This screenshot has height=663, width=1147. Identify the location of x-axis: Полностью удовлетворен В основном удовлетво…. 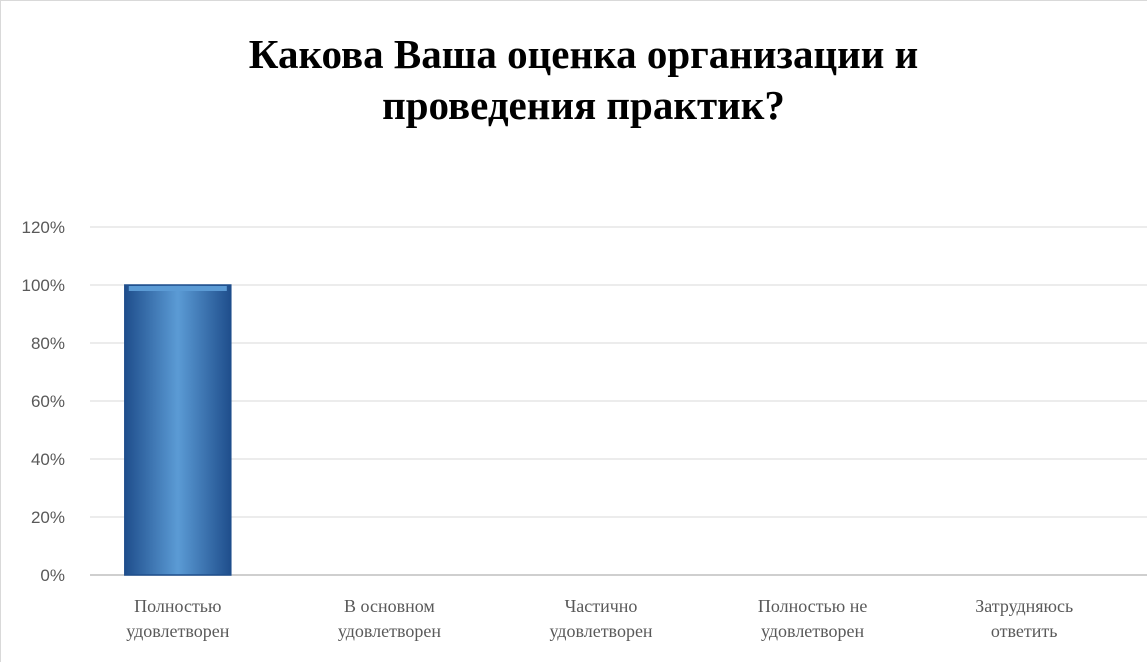
(599, 618).